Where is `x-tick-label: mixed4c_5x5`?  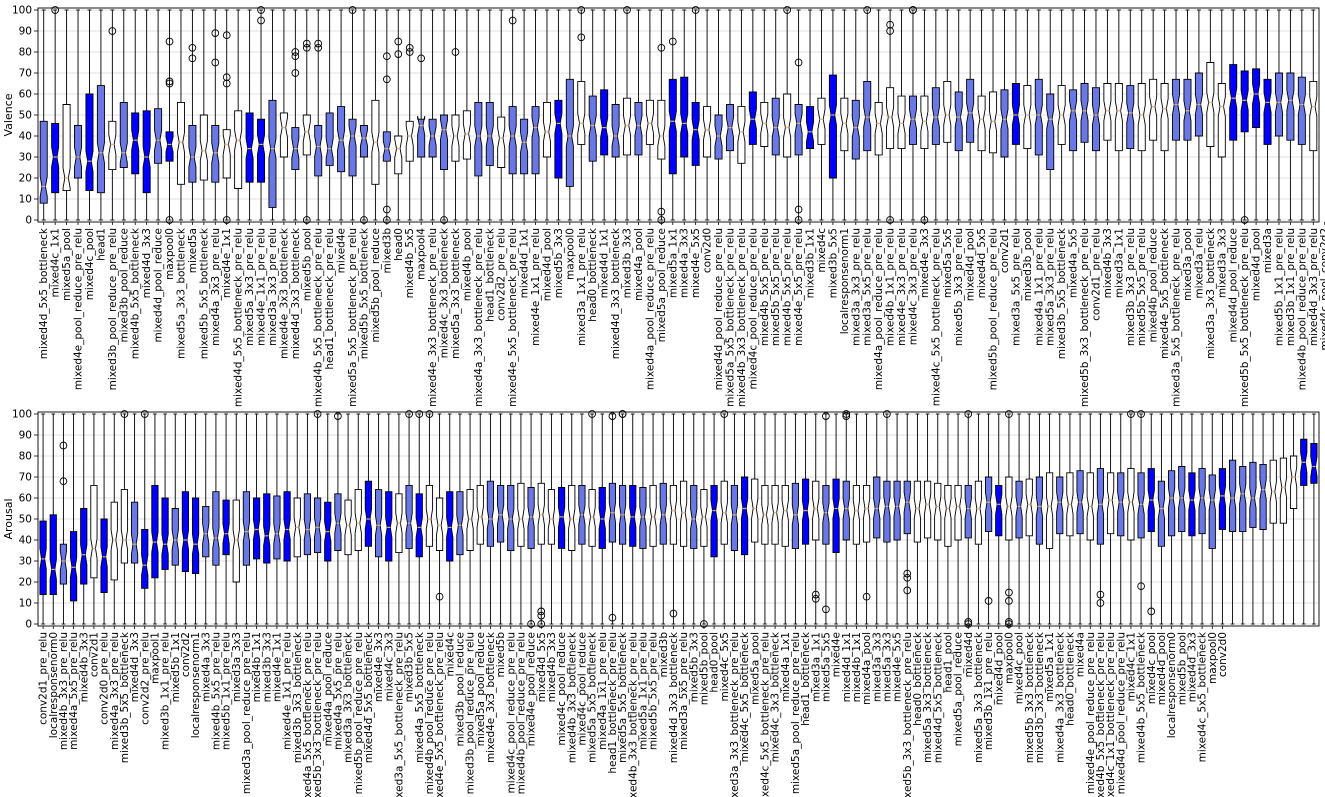
x-tick-label: mixed4c_5x5 is located at coordinates (725, 666).